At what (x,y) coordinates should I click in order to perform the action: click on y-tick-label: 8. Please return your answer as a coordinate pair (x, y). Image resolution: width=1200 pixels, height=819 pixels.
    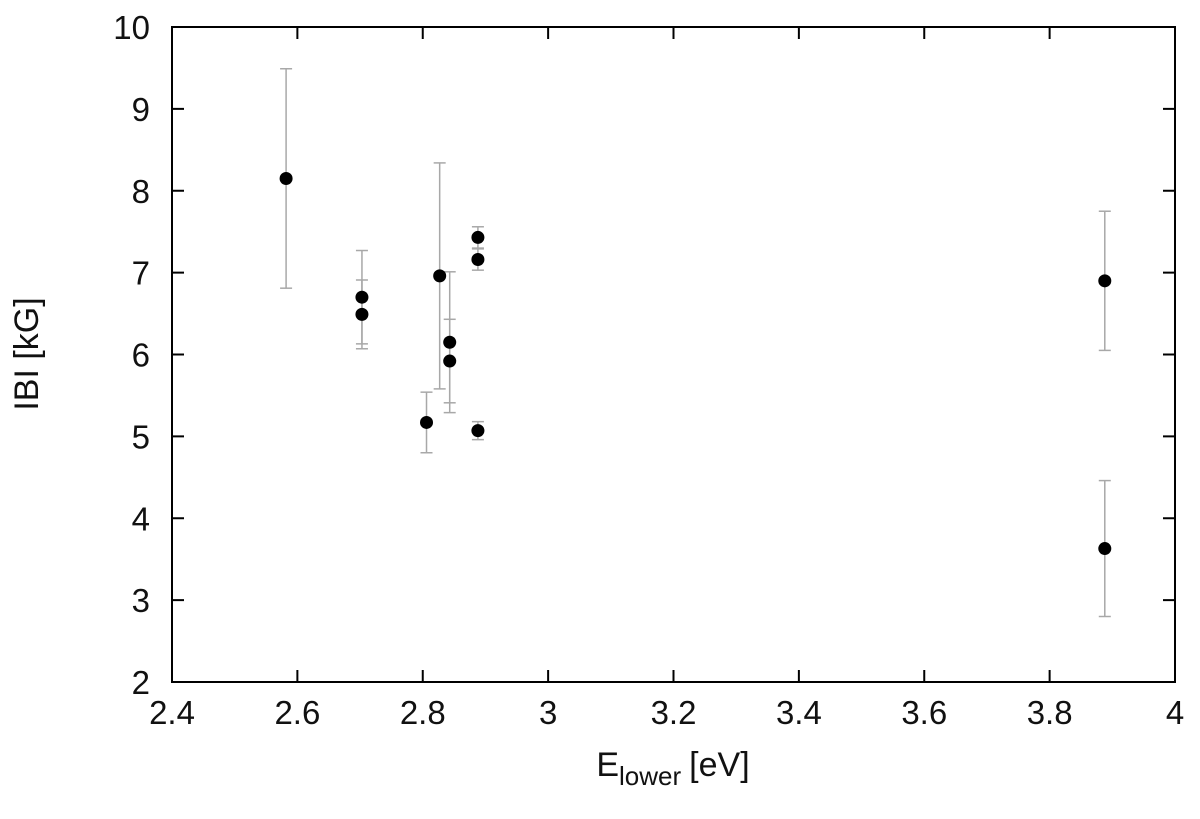
    Looking at the image, I should click on (141, 191).